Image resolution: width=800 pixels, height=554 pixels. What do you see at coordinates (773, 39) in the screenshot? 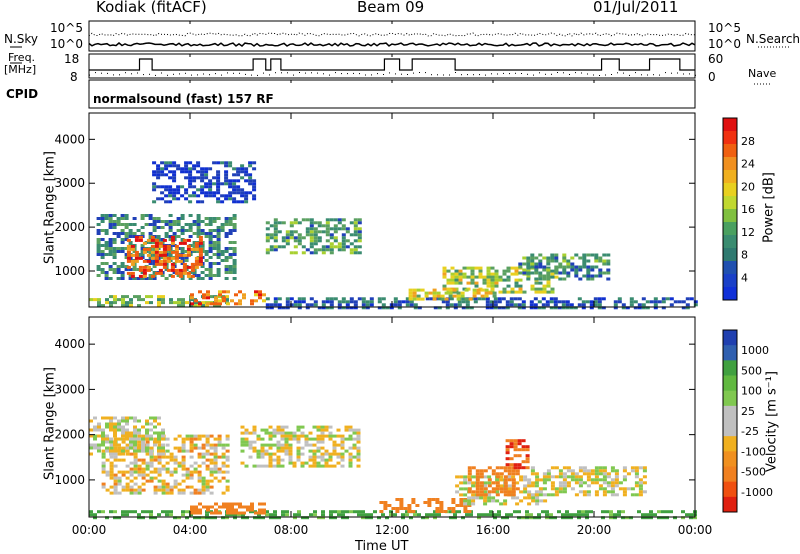
I see `nsearch-label: N.Search` at bounding box center [773, 39].